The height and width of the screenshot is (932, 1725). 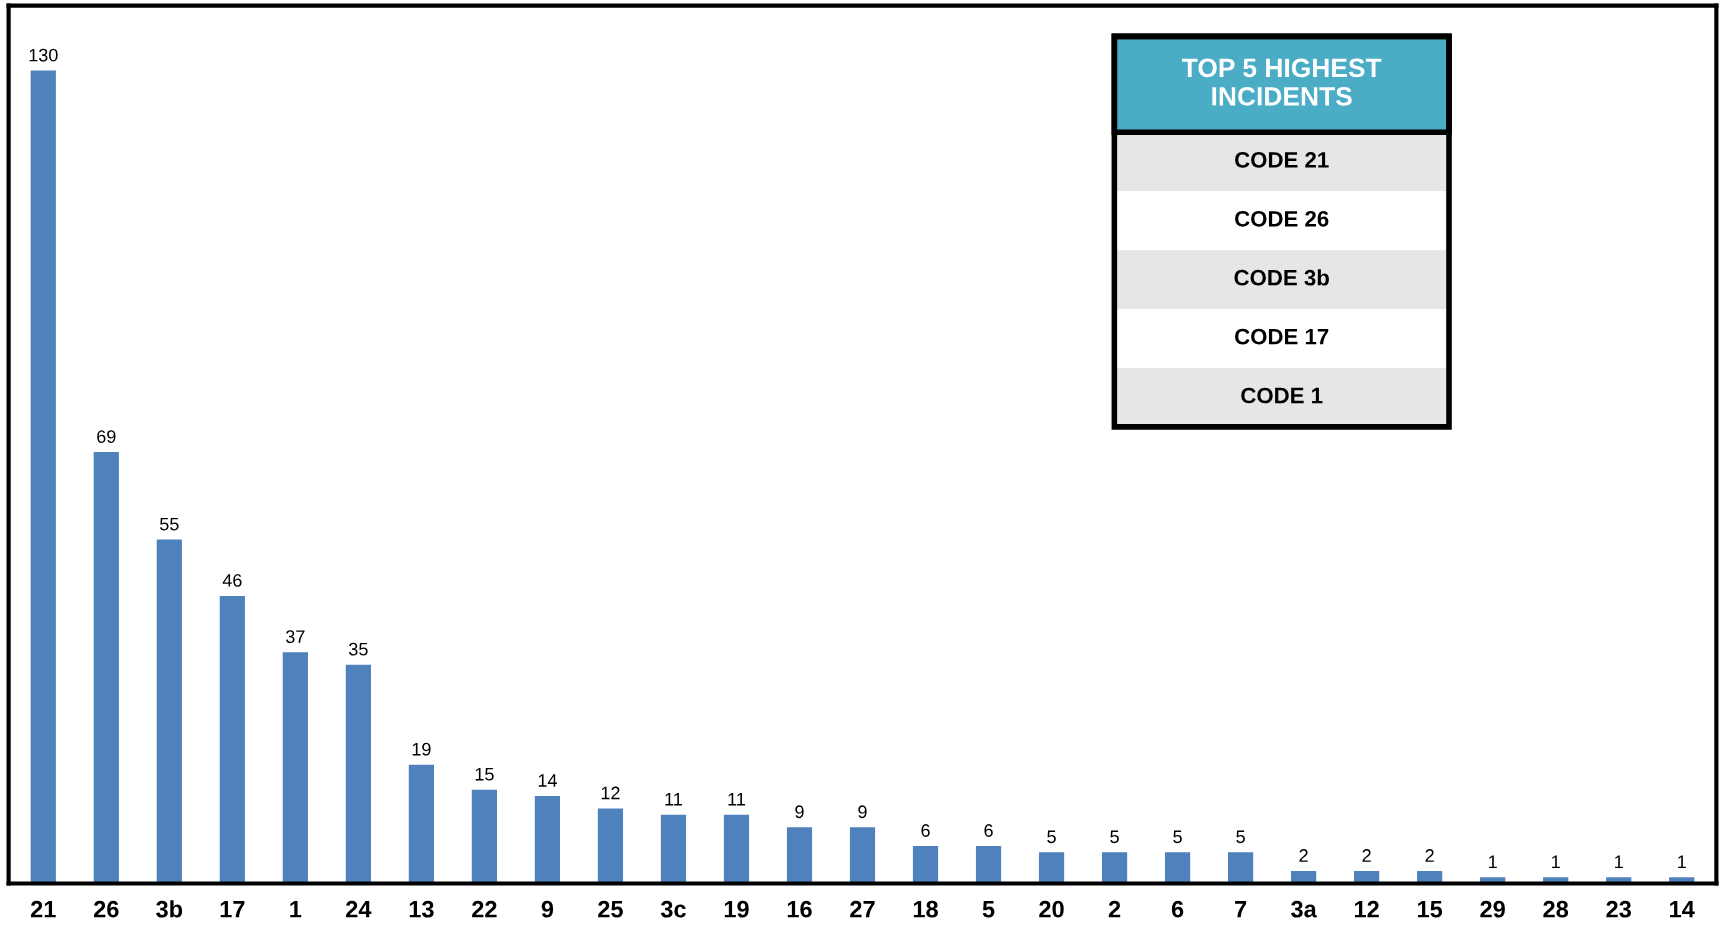 What do you see at coordinates (1492, 909) in the screenshot?
I see `x-tick-label: 29` at bounding box center [1492, 909].